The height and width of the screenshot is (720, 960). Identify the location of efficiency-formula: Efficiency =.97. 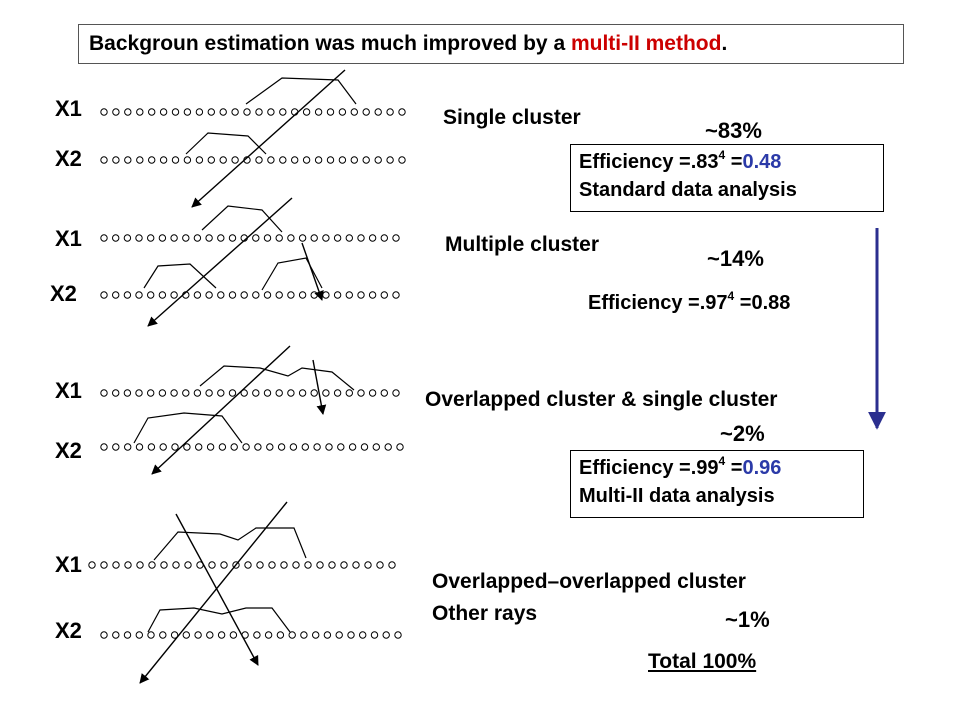
(658, 303).